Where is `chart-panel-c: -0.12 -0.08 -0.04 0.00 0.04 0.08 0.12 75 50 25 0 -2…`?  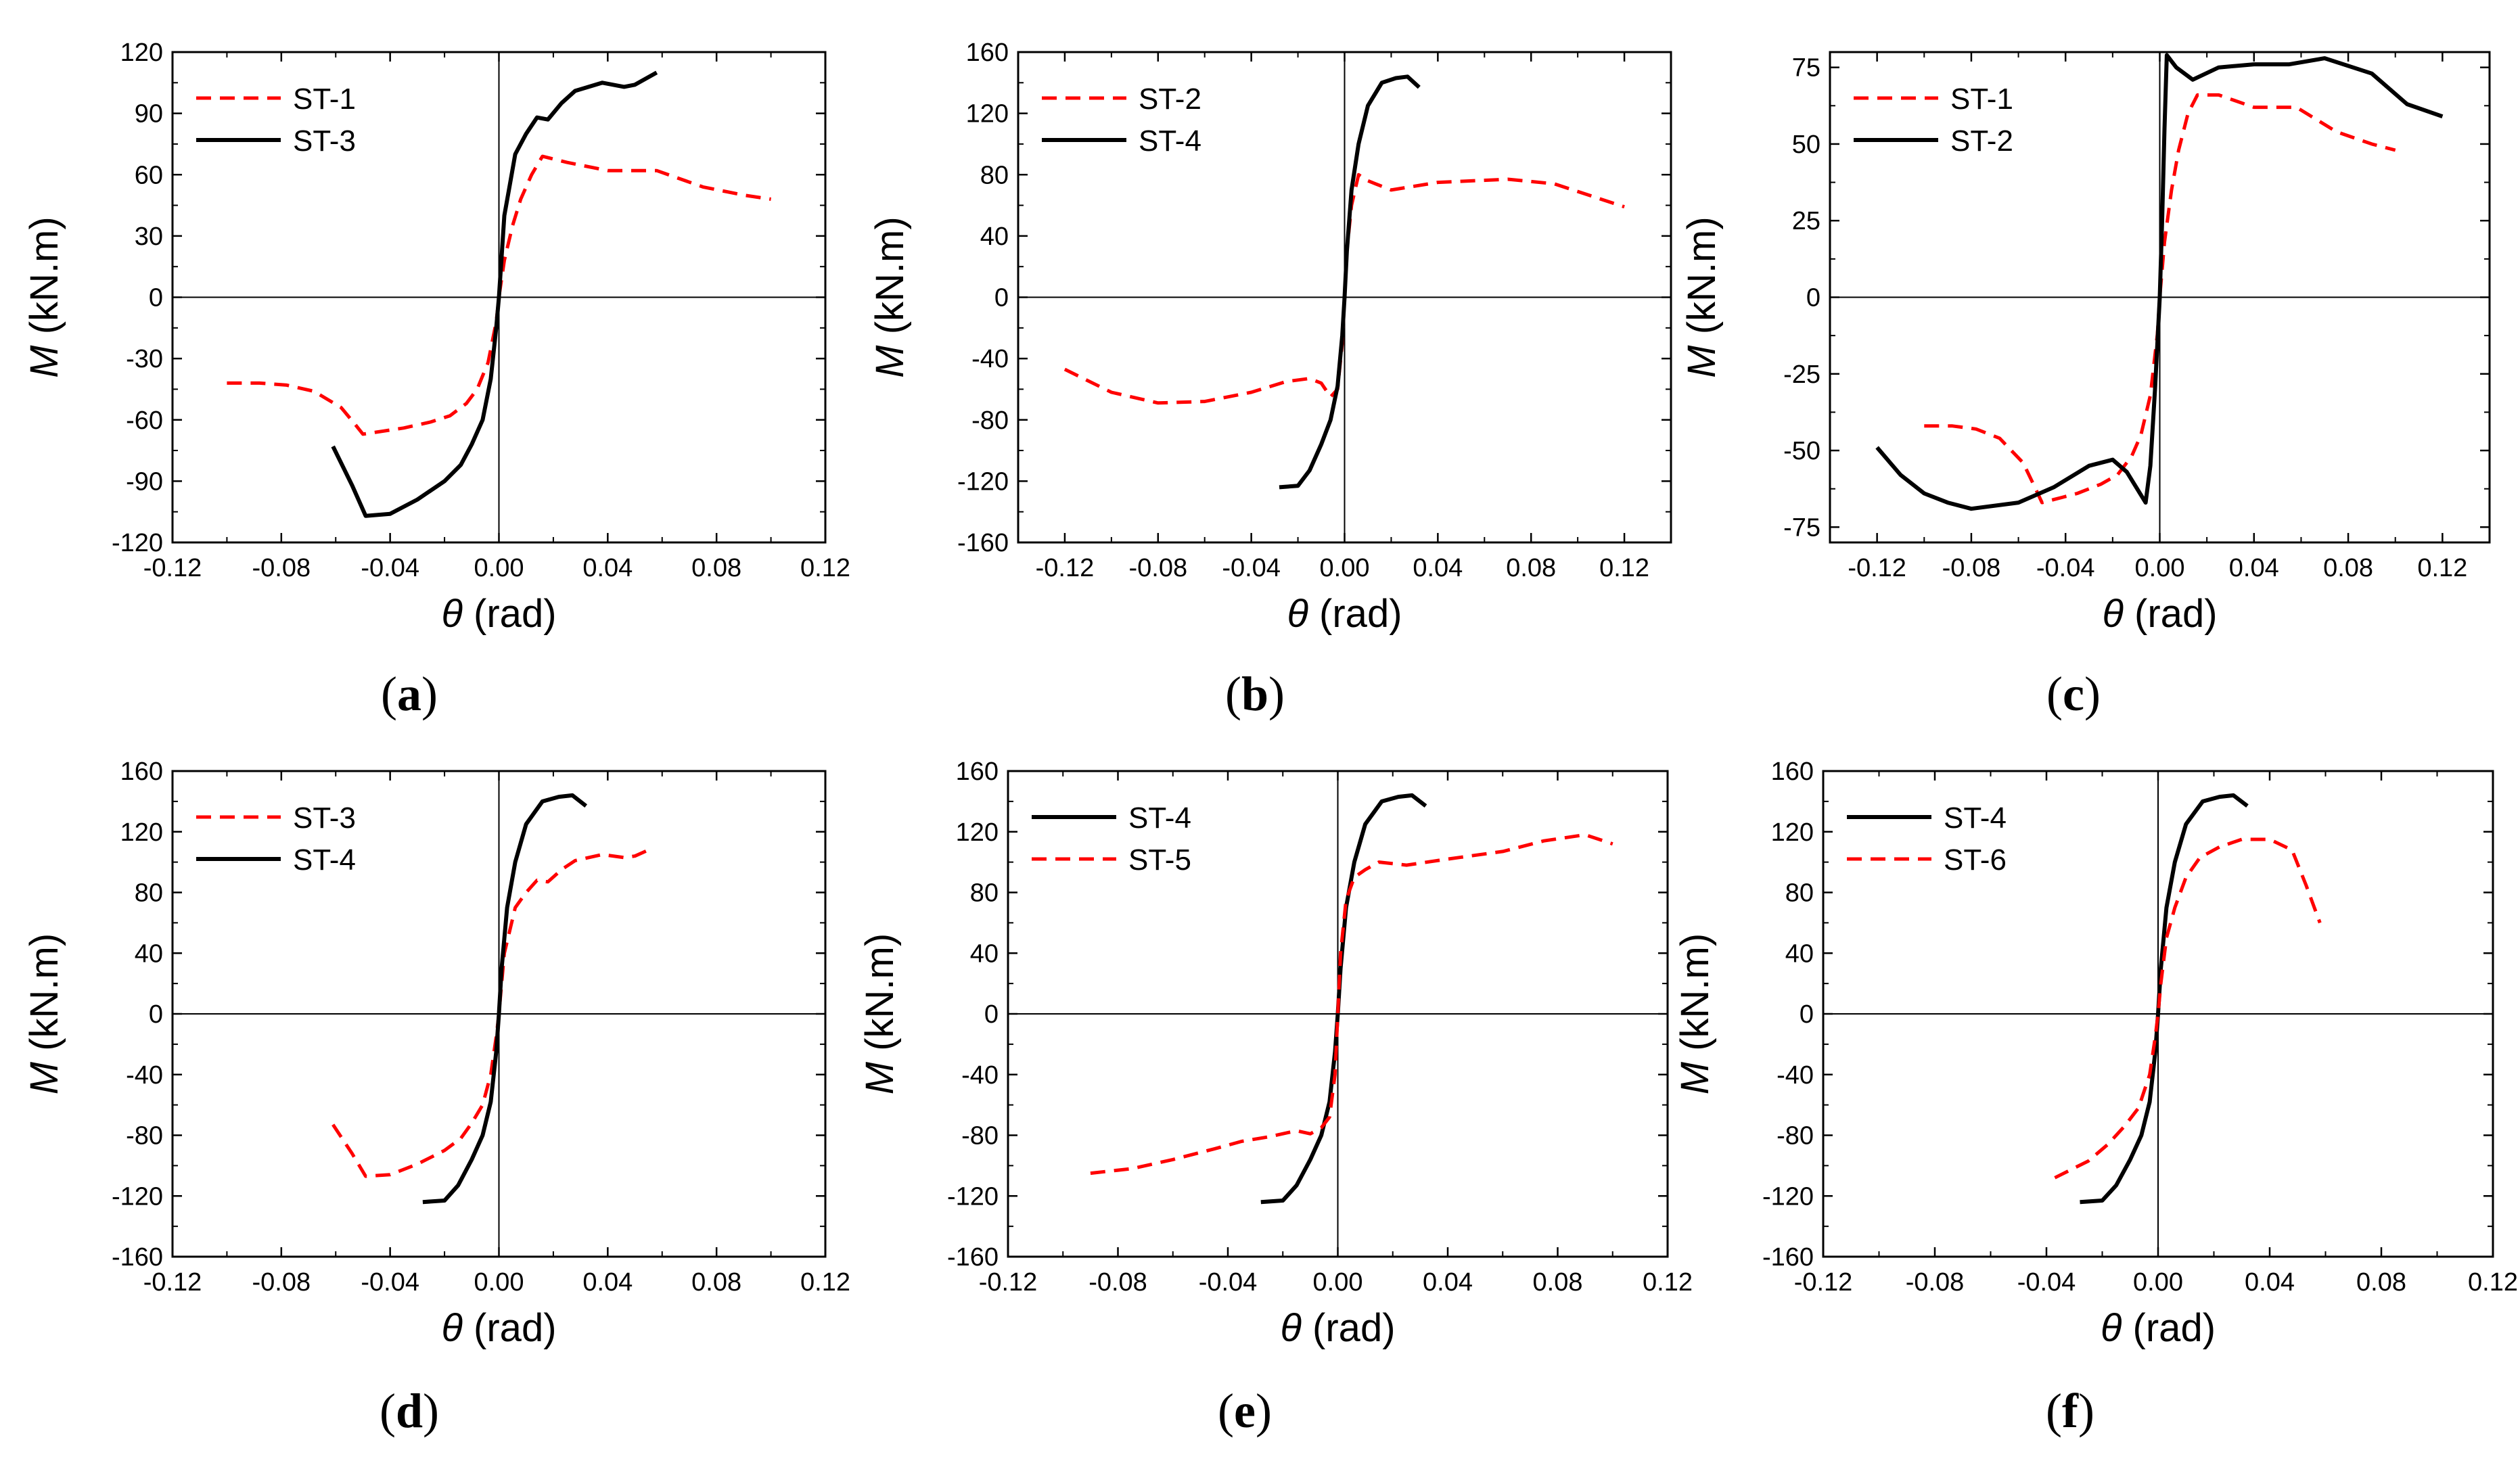 chart-panel-c: -0.12 -0.08 -0.04 0.00 0.04 0.08 0.12 75 50 25 0 -2… is located at coordinates (2086, 343).